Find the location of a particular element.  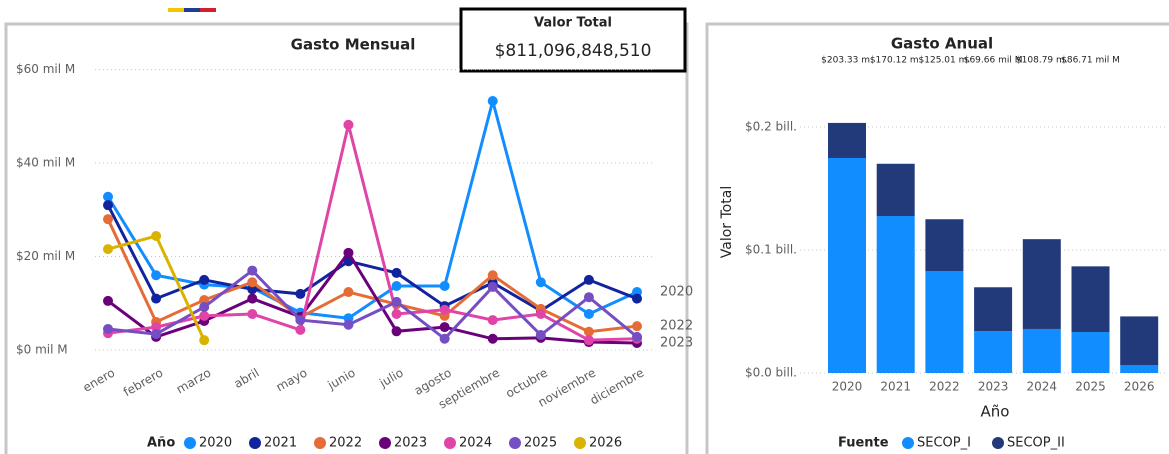

y-tick-label: $0 mil M is located at coordinates (42, 349).